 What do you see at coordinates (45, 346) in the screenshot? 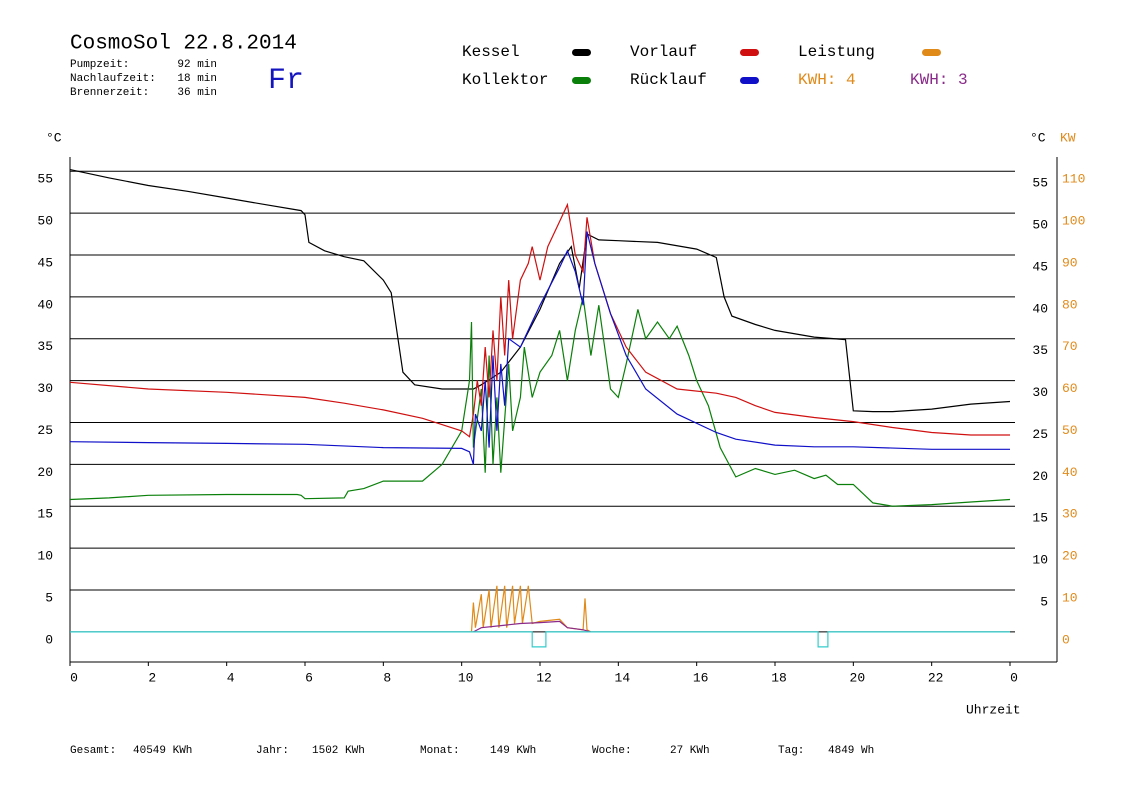
I see `y-tick-label: 35` at bounding box center [45, 346].